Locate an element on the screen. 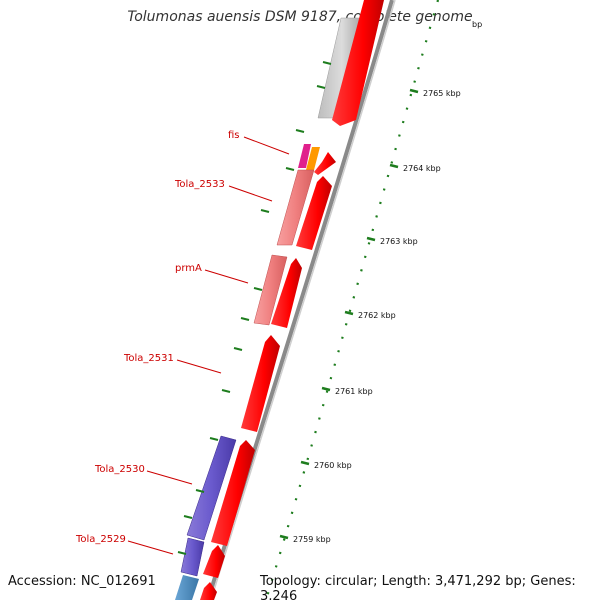  gene-block-blue is located at coordinates (187, 587).